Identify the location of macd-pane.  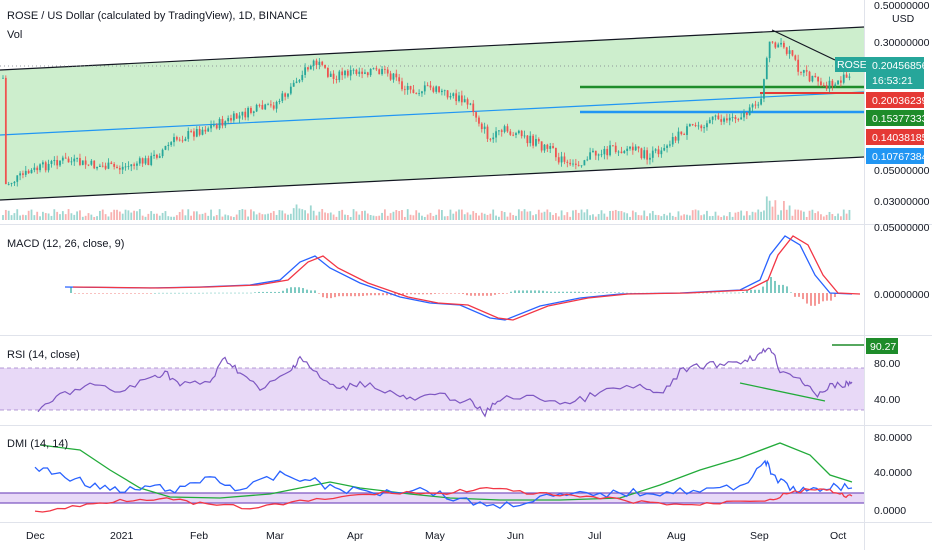
(462, 278).